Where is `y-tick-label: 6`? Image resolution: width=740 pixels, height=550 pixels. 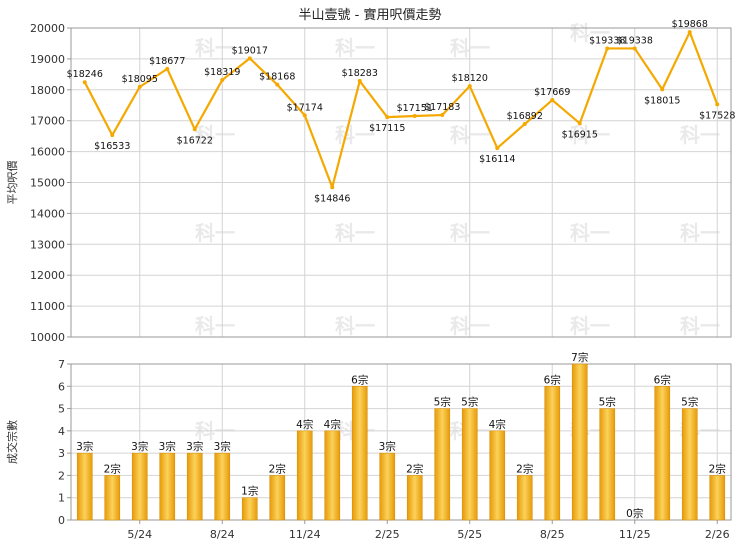 y-tick-label: 6 is located at coordinates (61, 386).